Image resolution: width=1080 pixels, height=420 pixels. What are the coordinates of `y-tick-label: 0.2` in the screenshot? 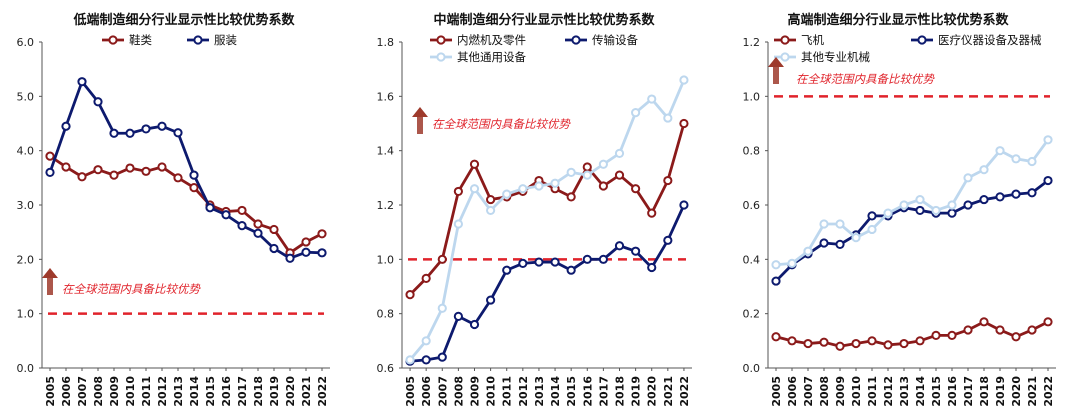 It's located at (752, 314).